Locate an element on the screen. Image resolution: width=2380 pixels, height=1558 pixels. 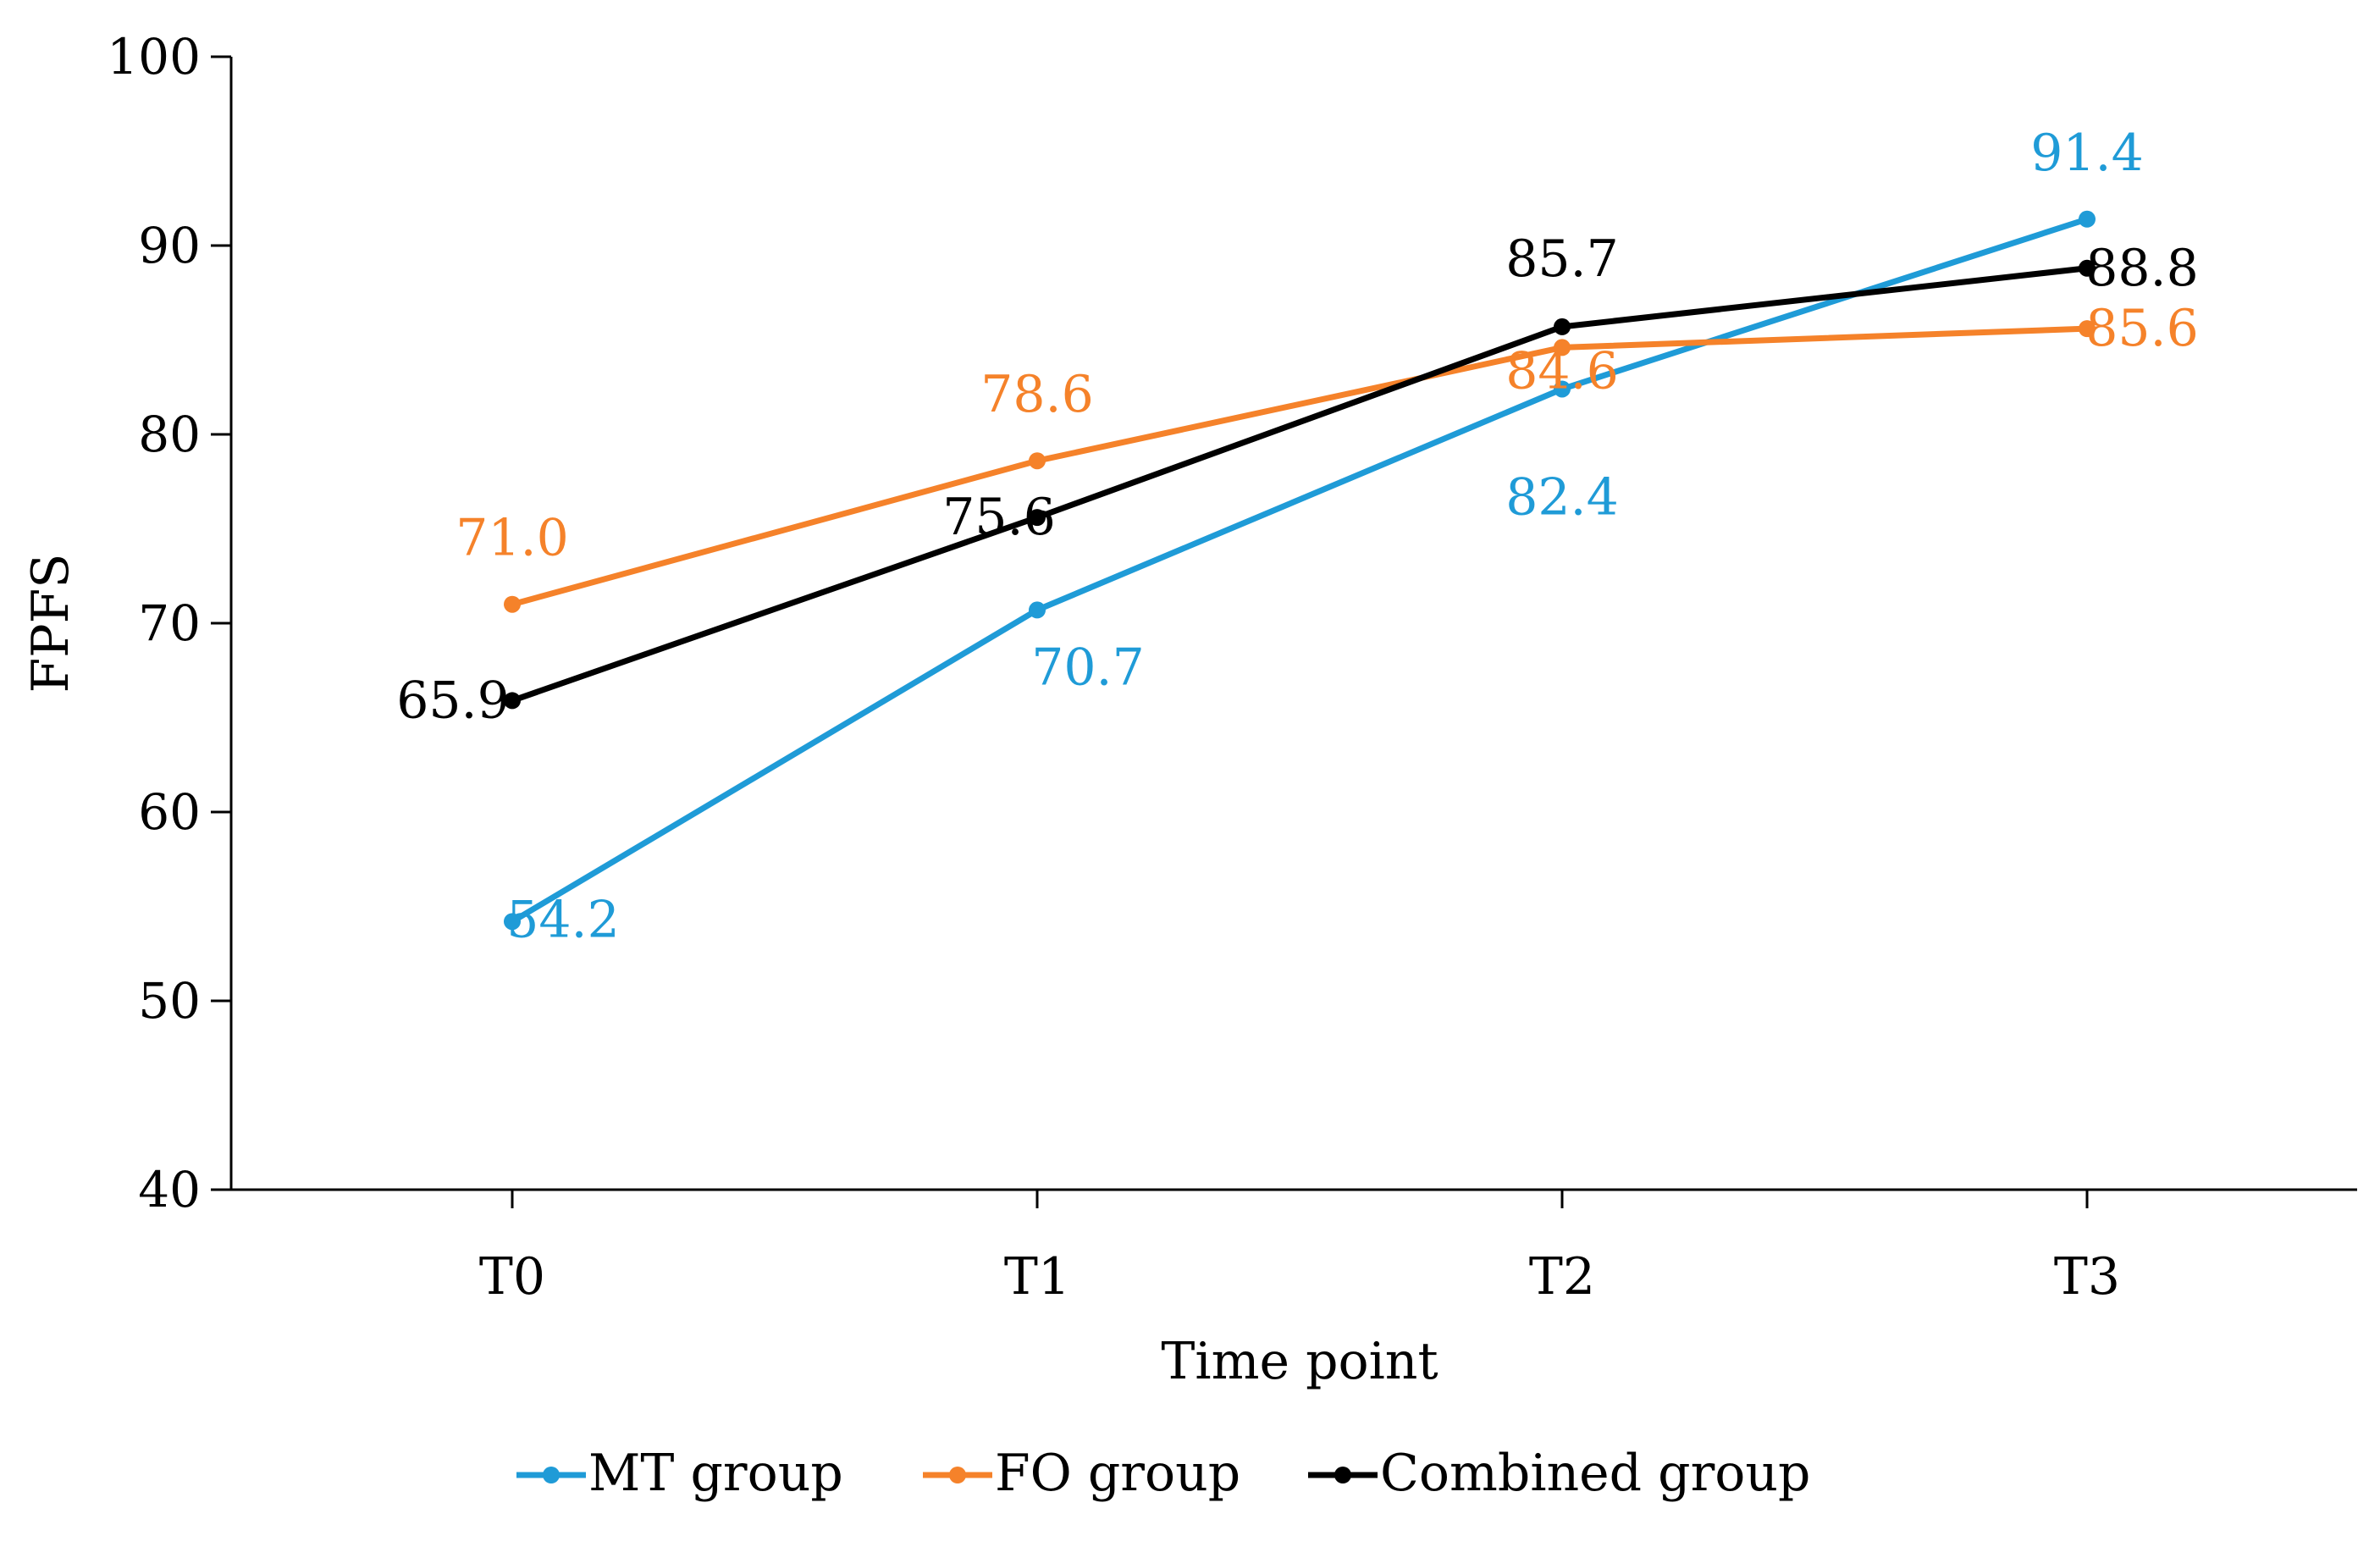
y-tick-label: 60 is located at coordinates (169, 812).